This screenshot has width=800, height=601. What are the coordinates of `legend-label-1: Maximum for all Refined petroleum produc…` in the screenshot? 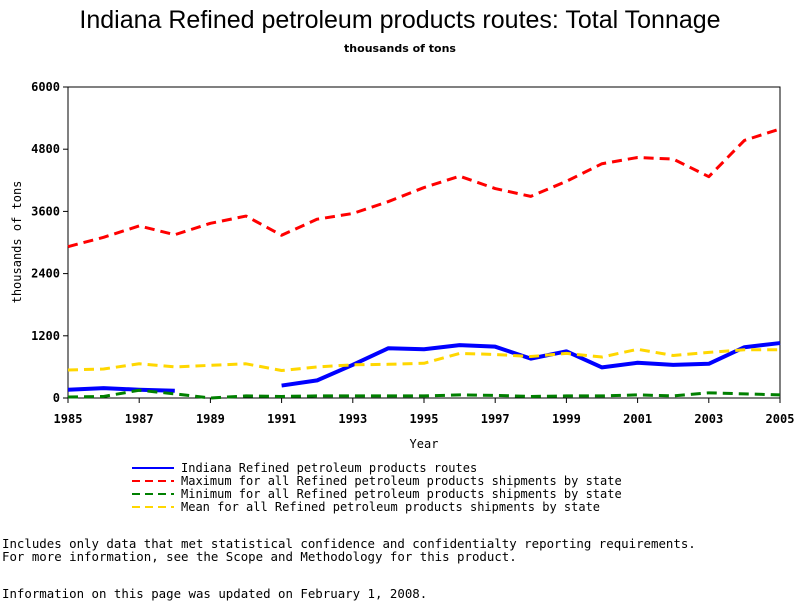 It's located at (401, 481).